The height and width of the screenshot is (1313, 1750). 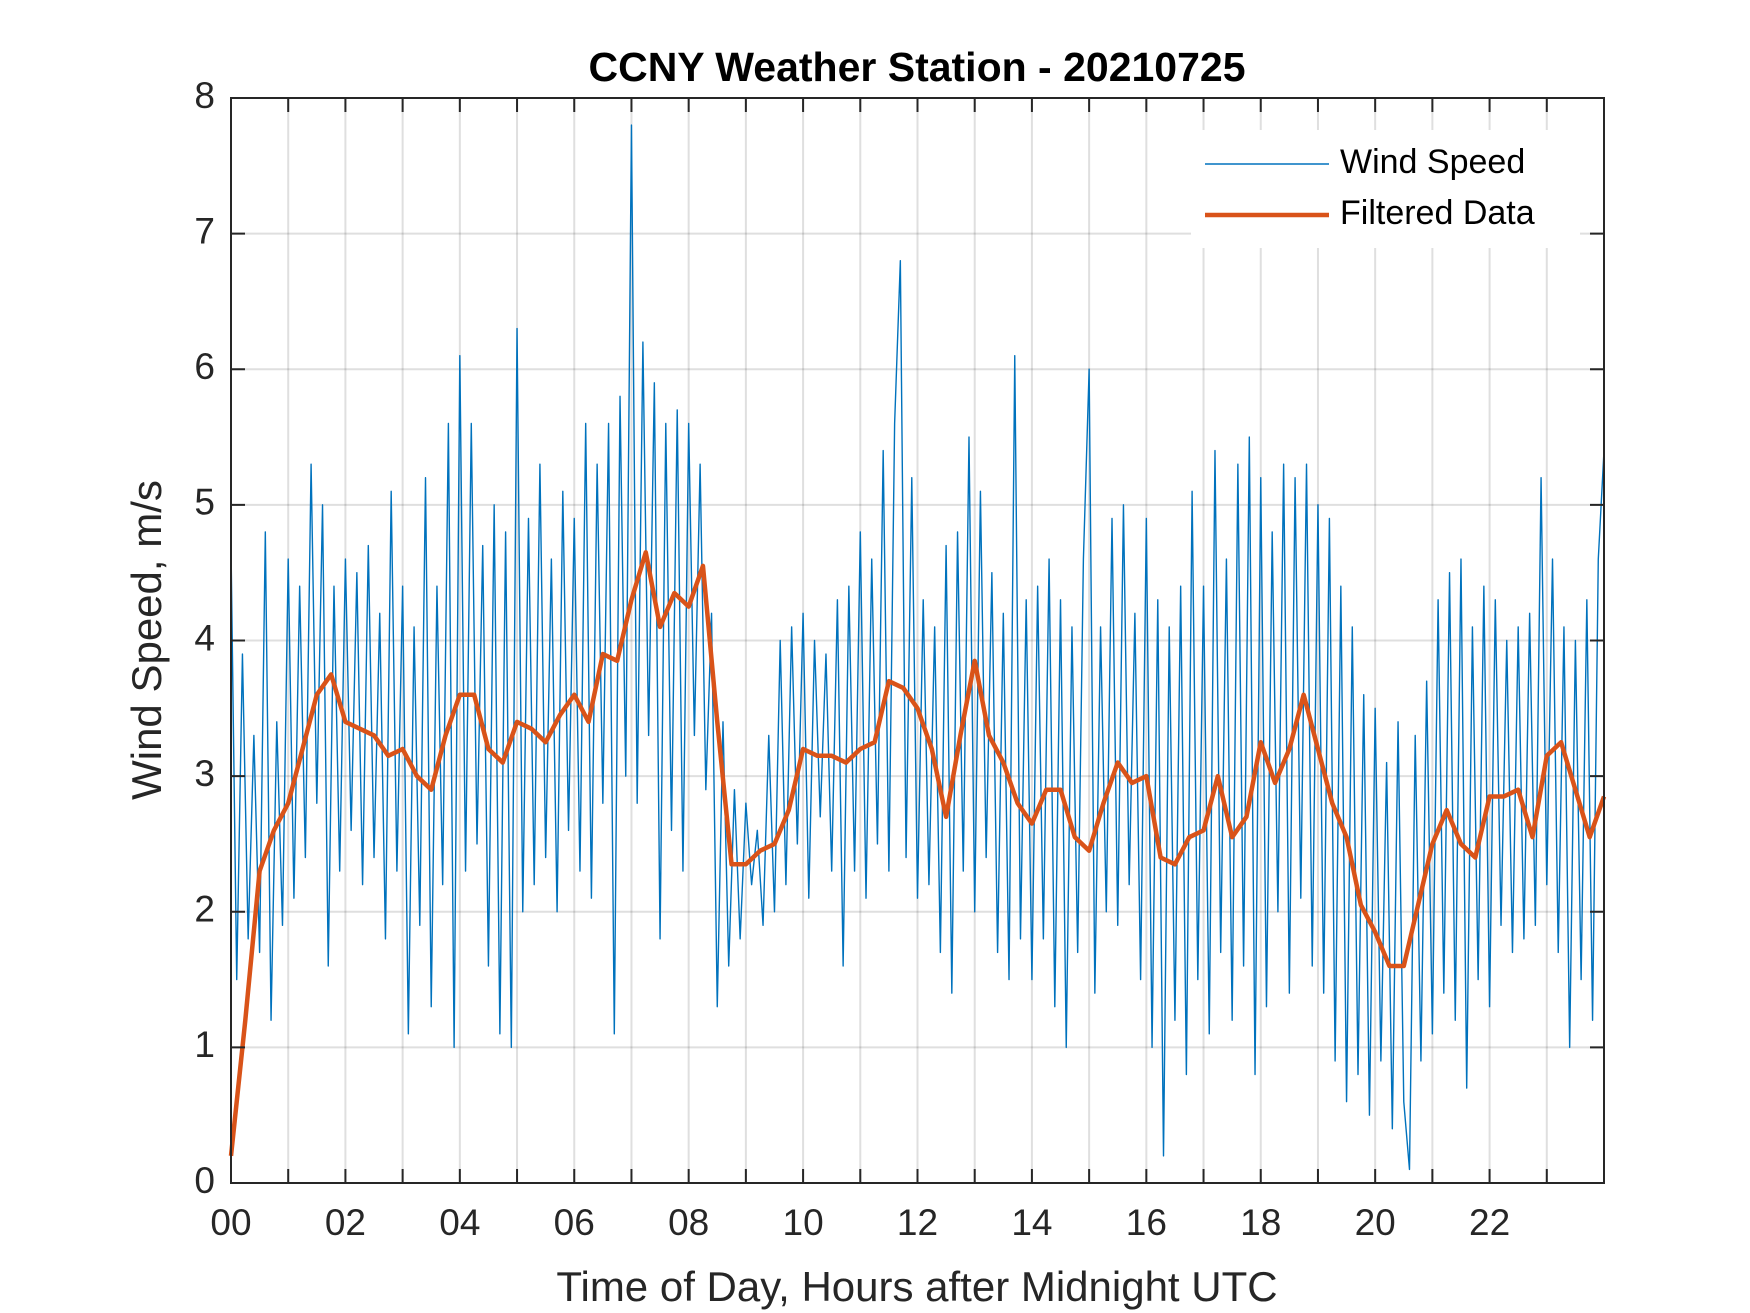 I want to click on y-tick-label: 0, so click(x=204, y=1180).